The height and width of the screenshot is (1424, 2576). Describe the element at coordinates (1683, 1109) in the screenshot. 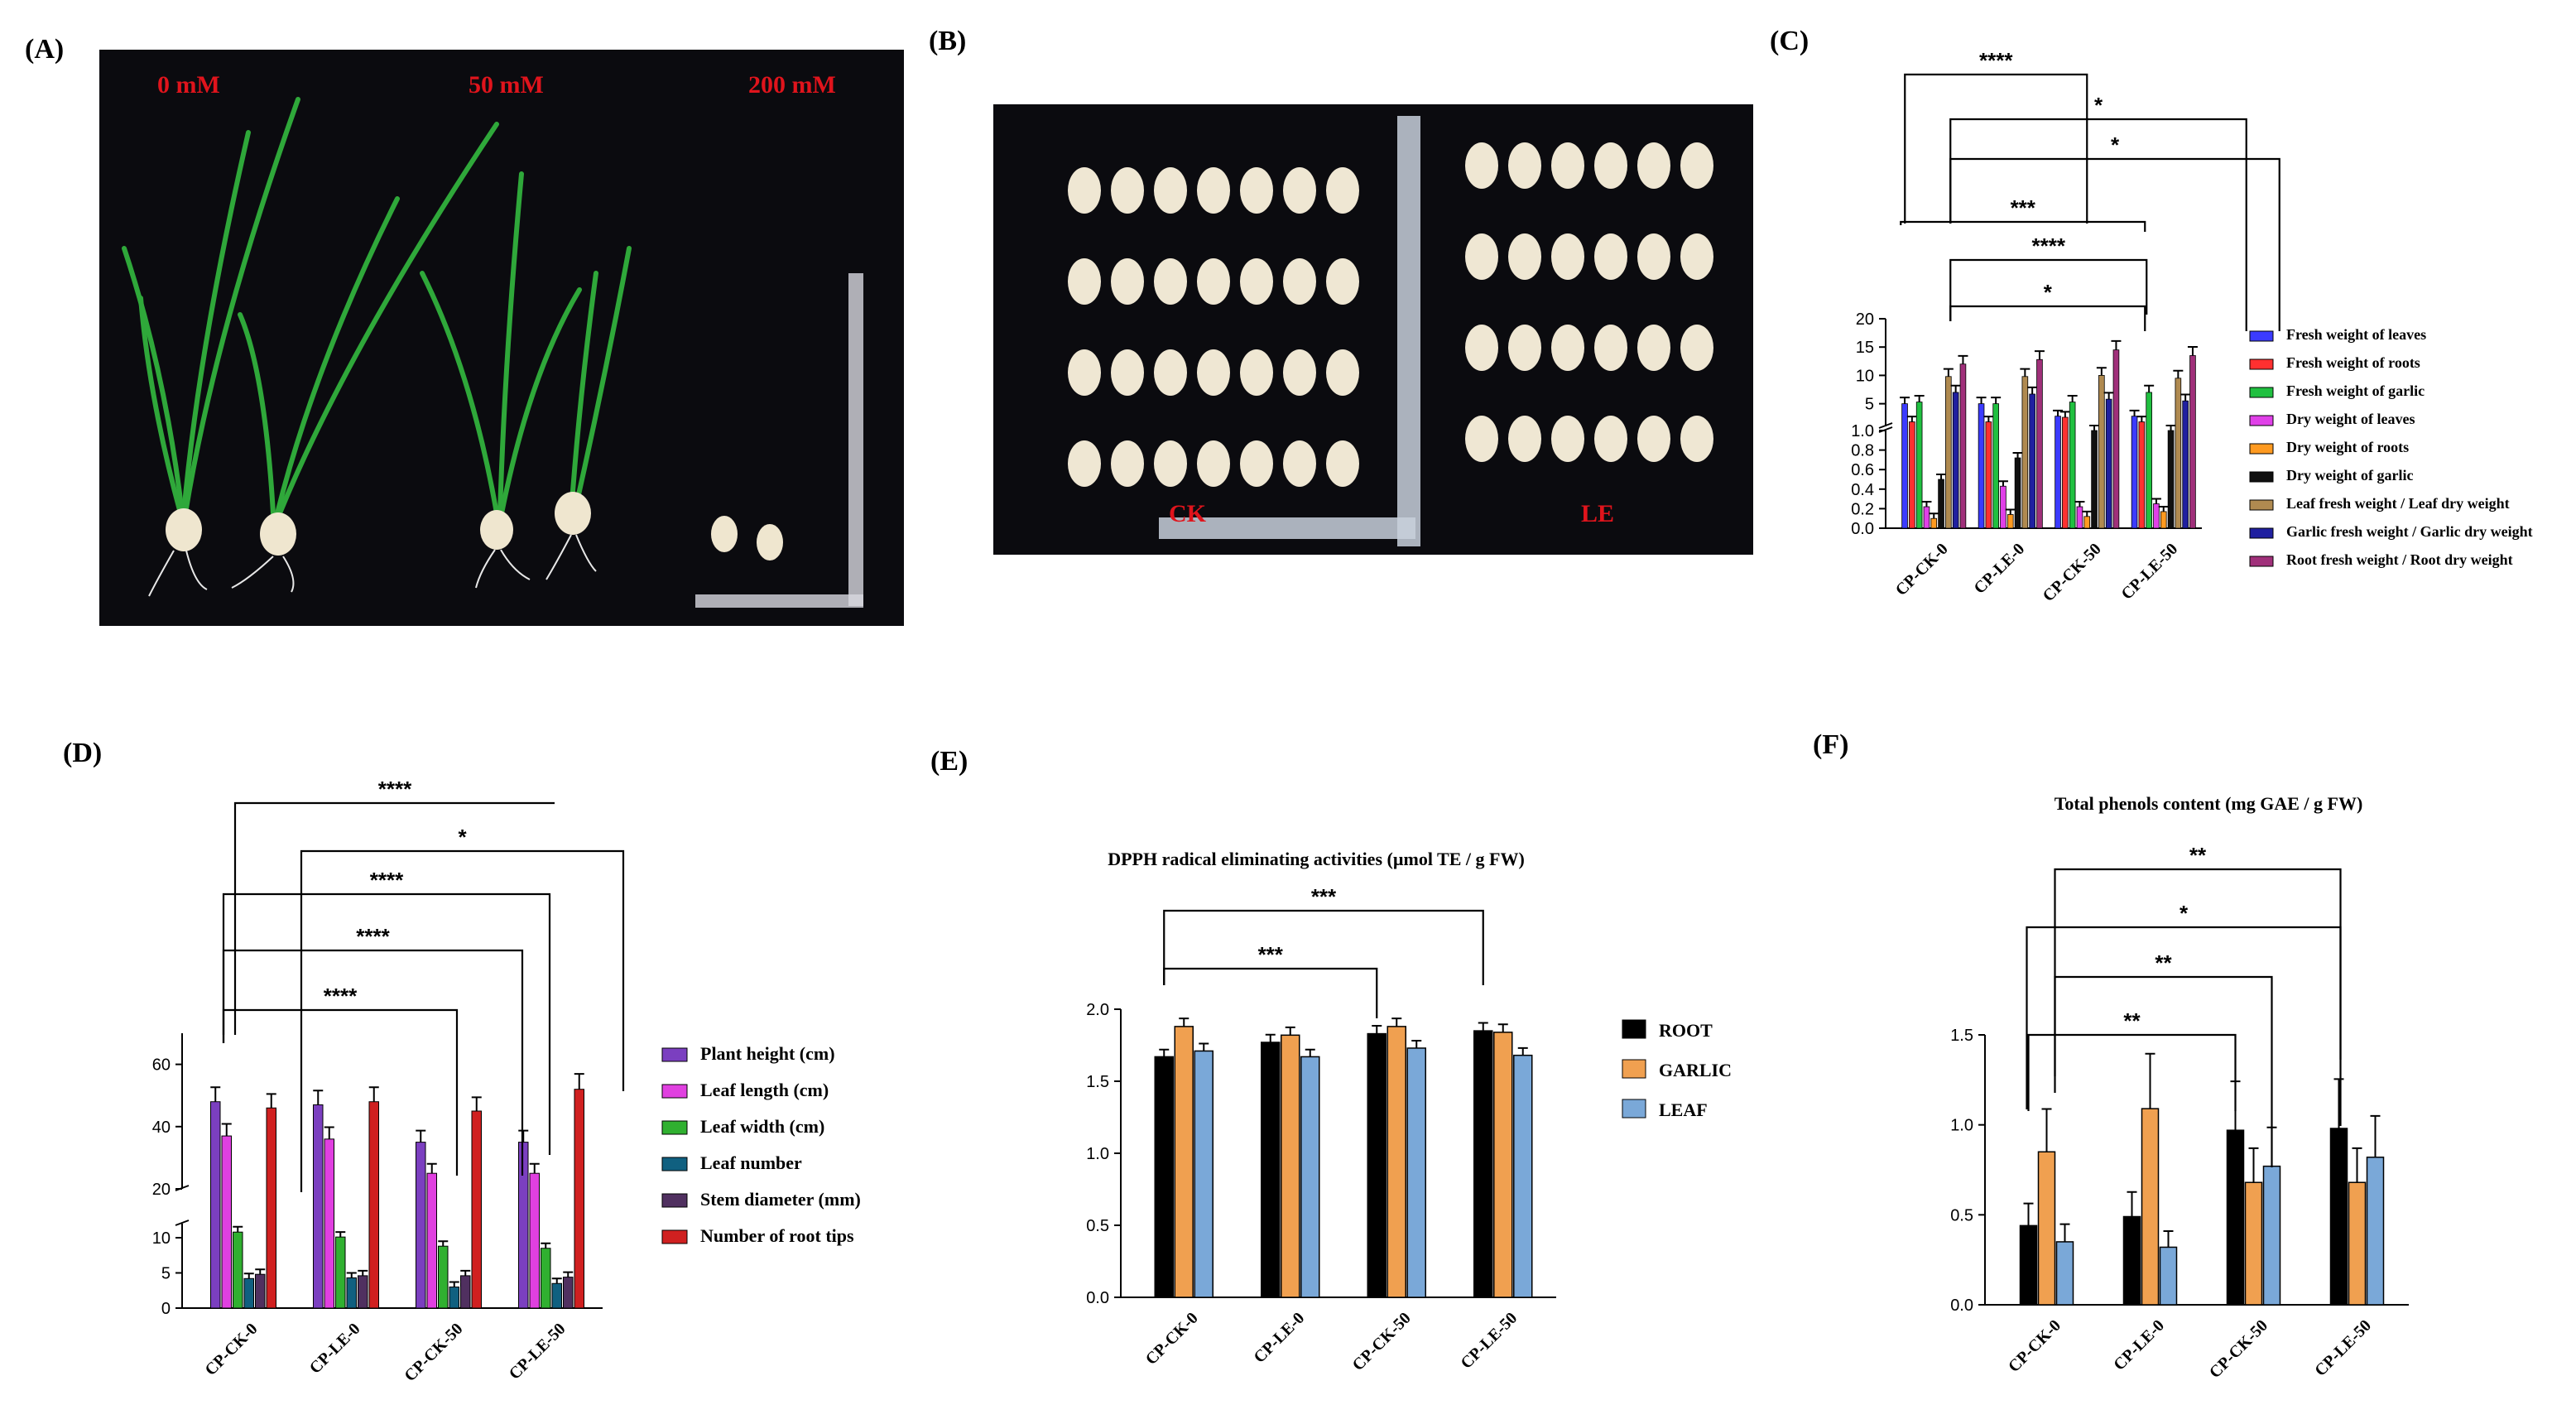

I see `legend-label: LEAF` at that location.